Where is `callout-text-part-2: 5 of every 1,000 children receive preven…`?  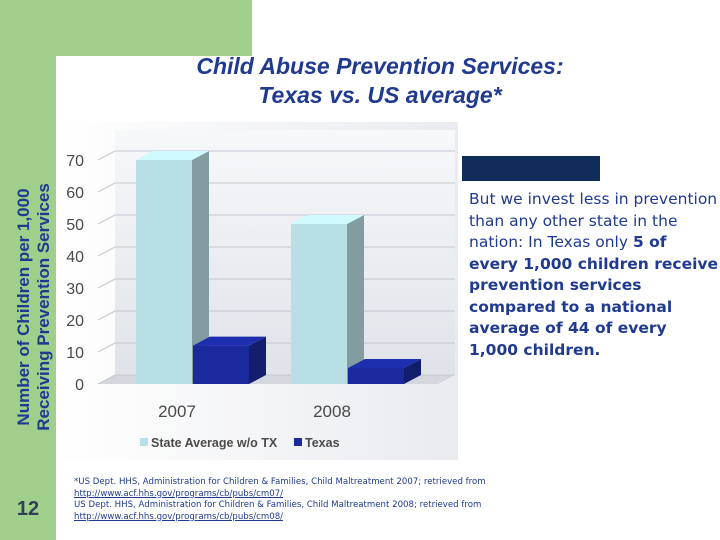 callout-text-part-2: 5 of every 1,000 children receive preven… is located at coordinates (594, 296).